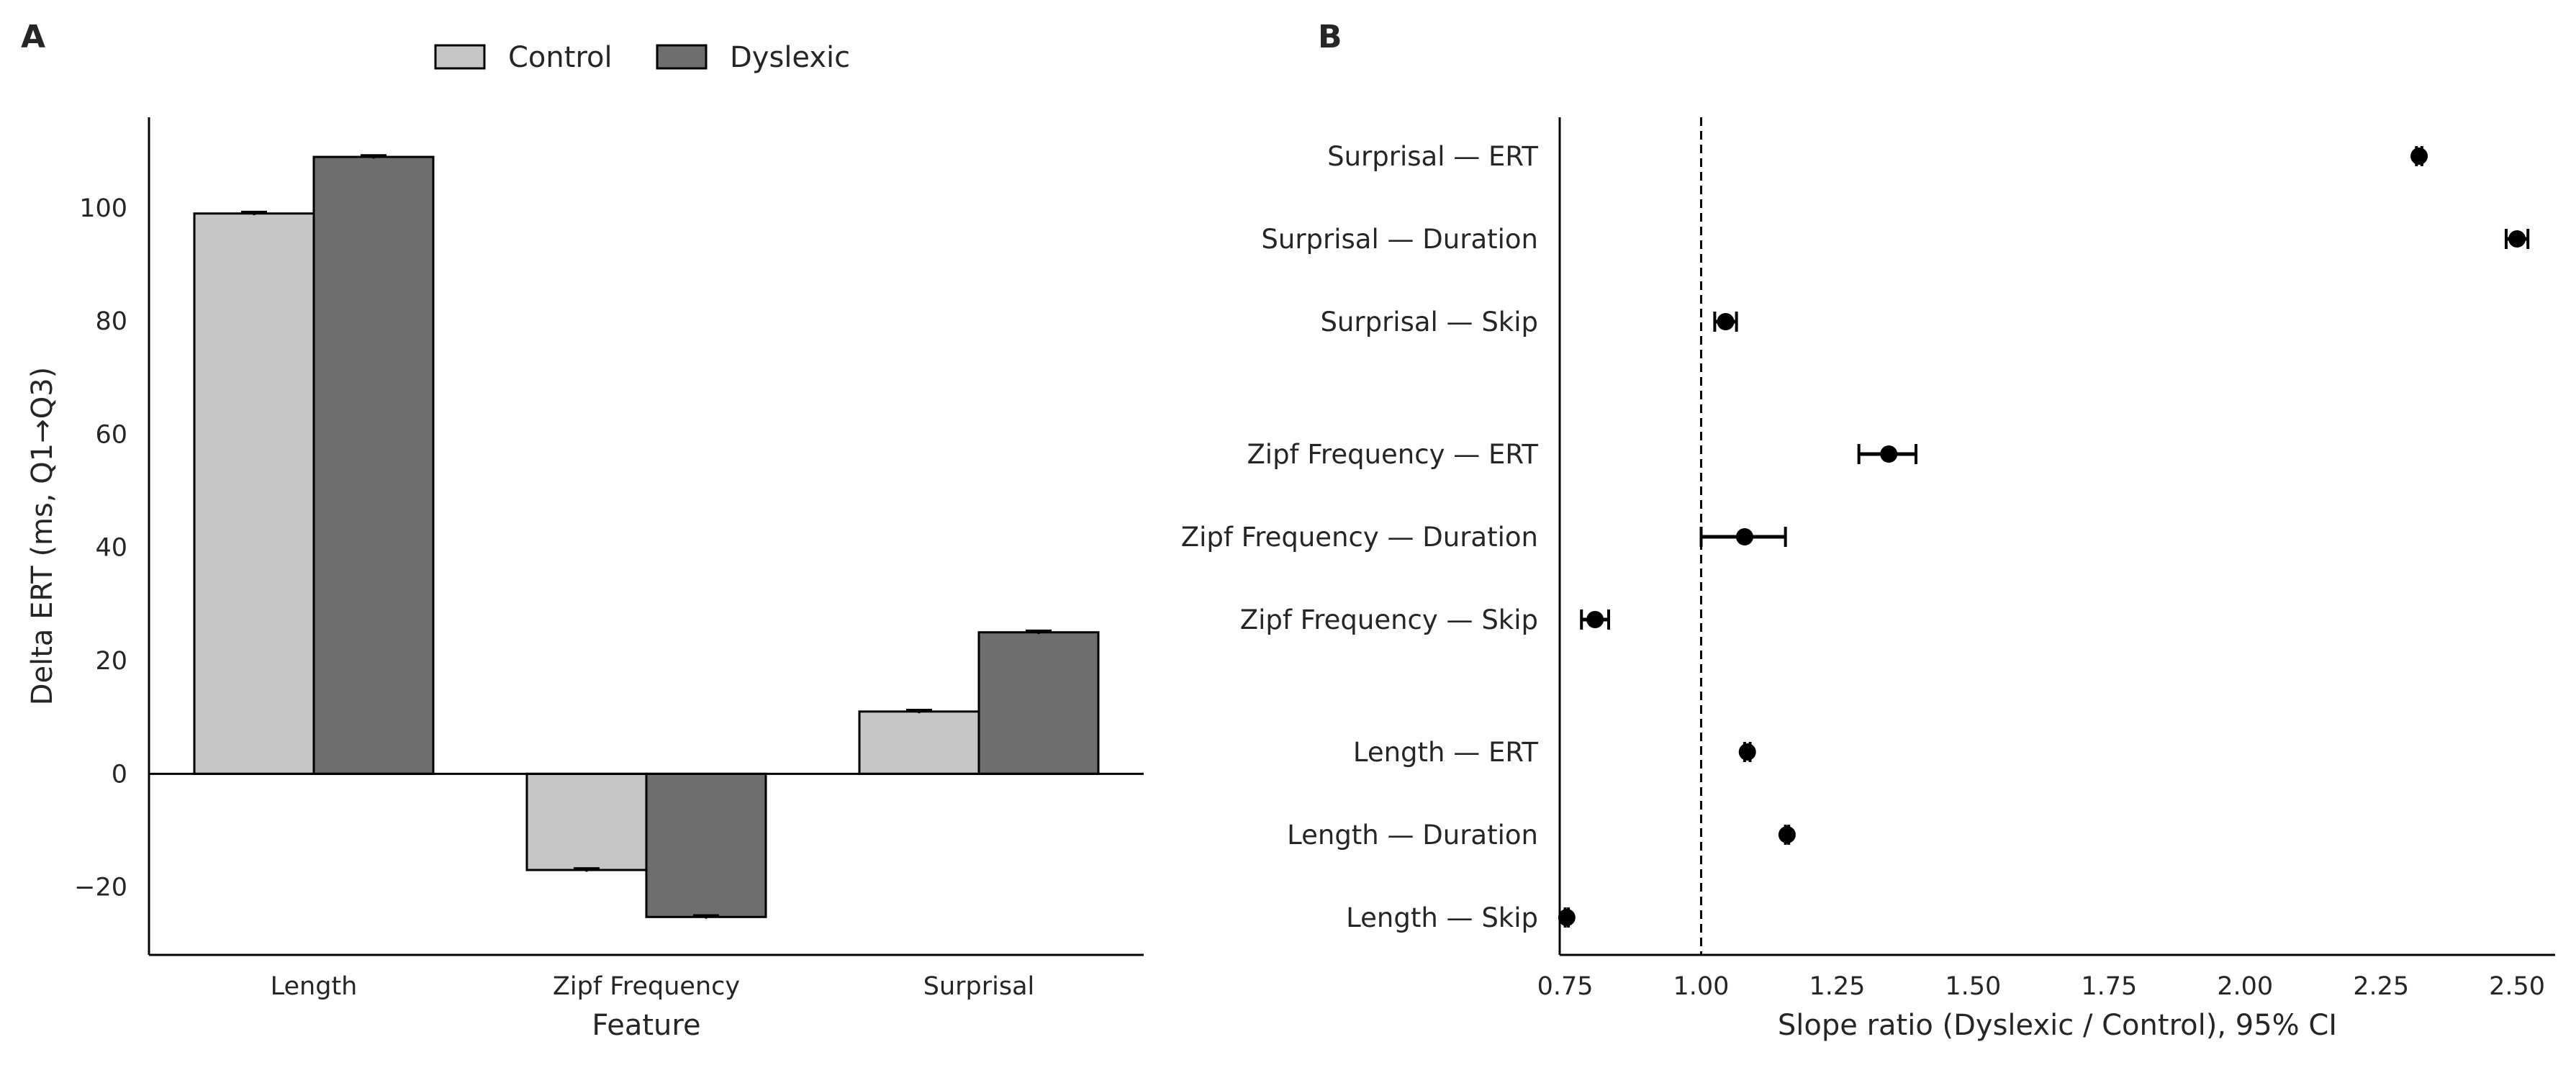 The height and width of the screenshot is (1065, 2576). Describe the element at coordinates (314, 987) in the screenshot. I see `x-tick-label: Length` at that location.